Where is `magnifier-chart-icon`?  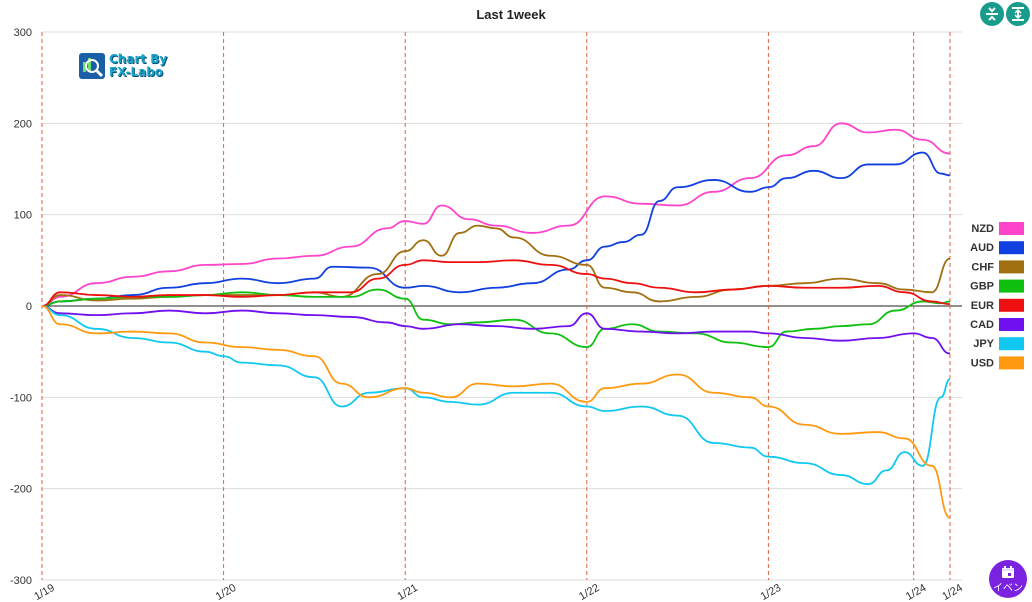 magnifier-chart-icon is located at coordinates (92, 66).